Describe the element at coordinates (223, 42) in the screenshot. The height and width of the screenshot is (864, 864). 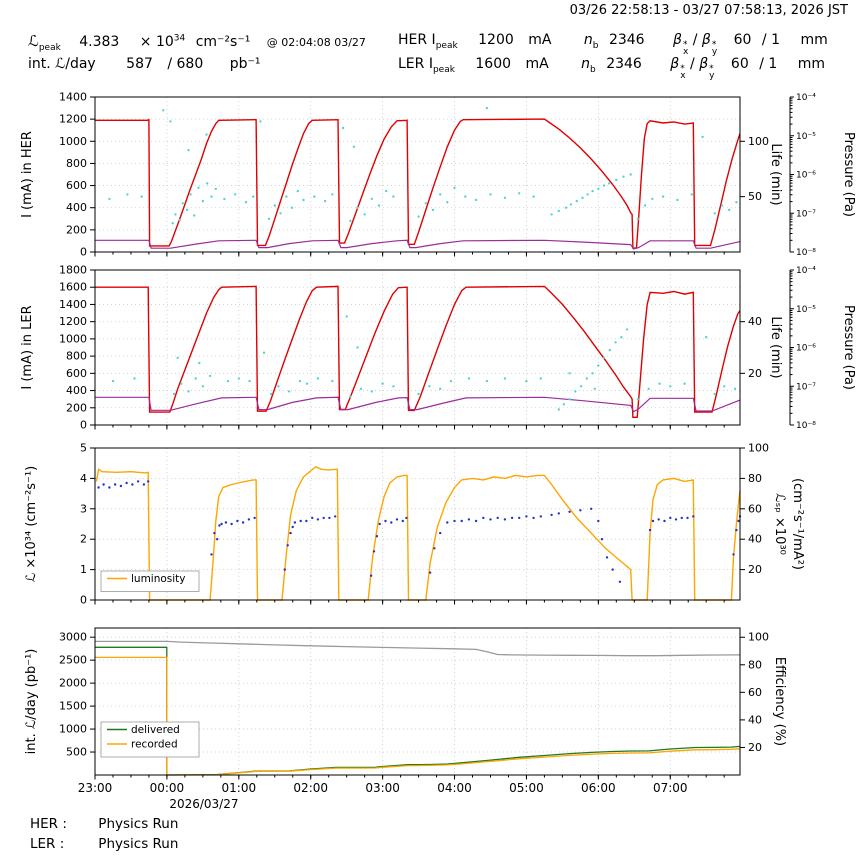
I see `peak-lum-unit: cm⁻²s⁻¹` at that location.